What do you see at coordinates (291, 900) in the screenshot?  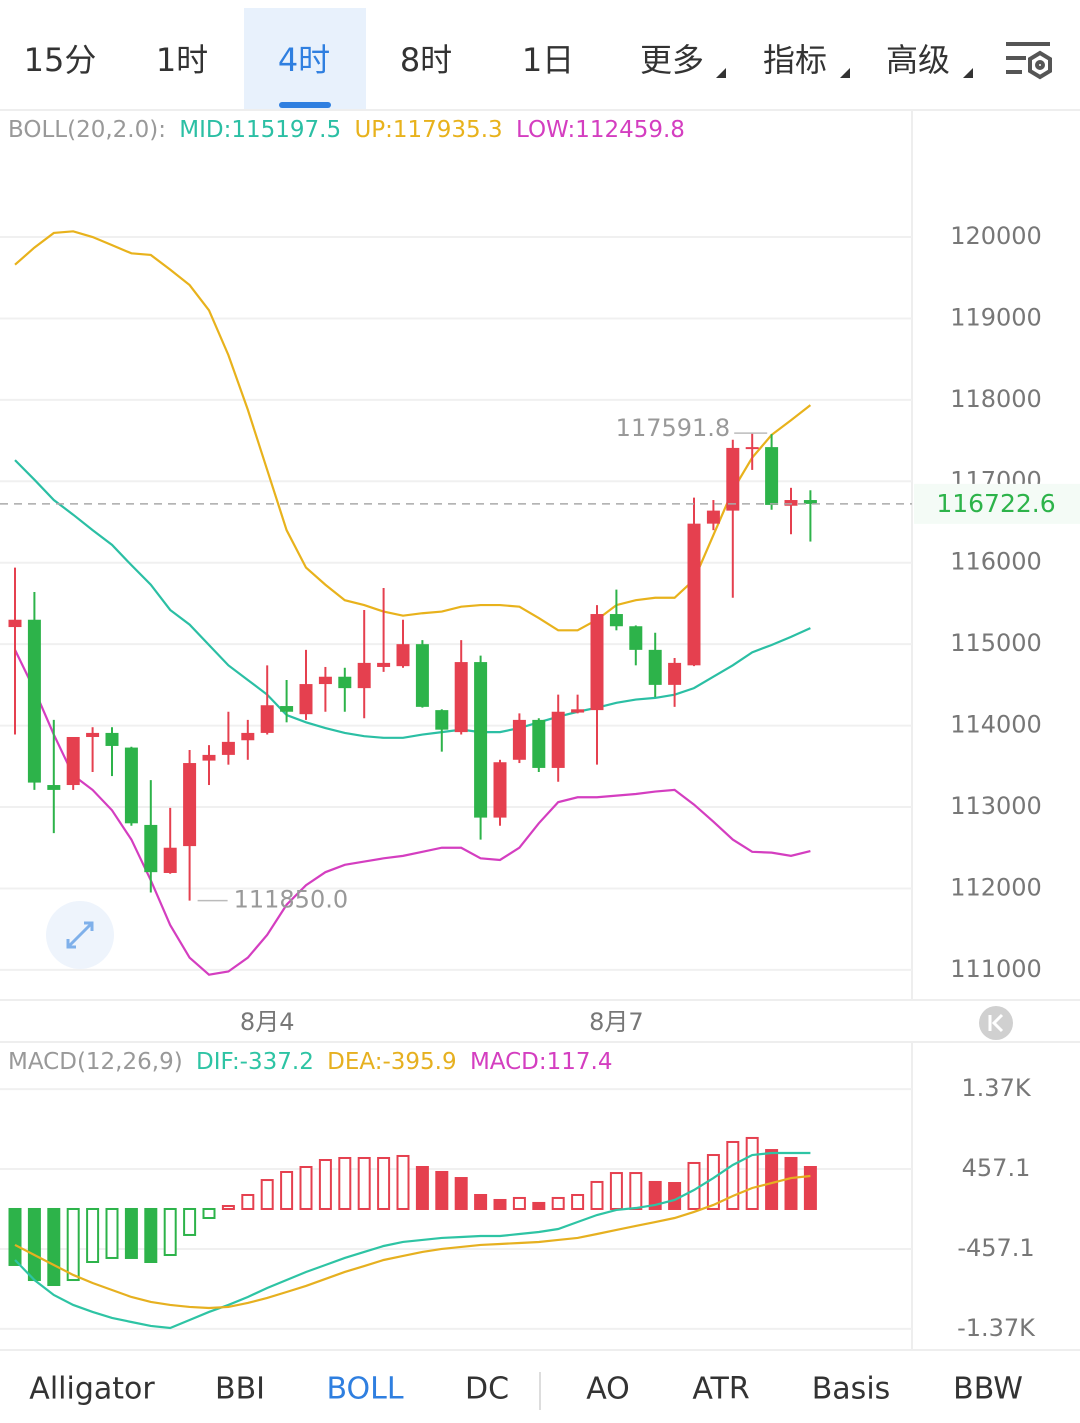 I see `low-label: 111850.0` at bounding box center [291, 900].